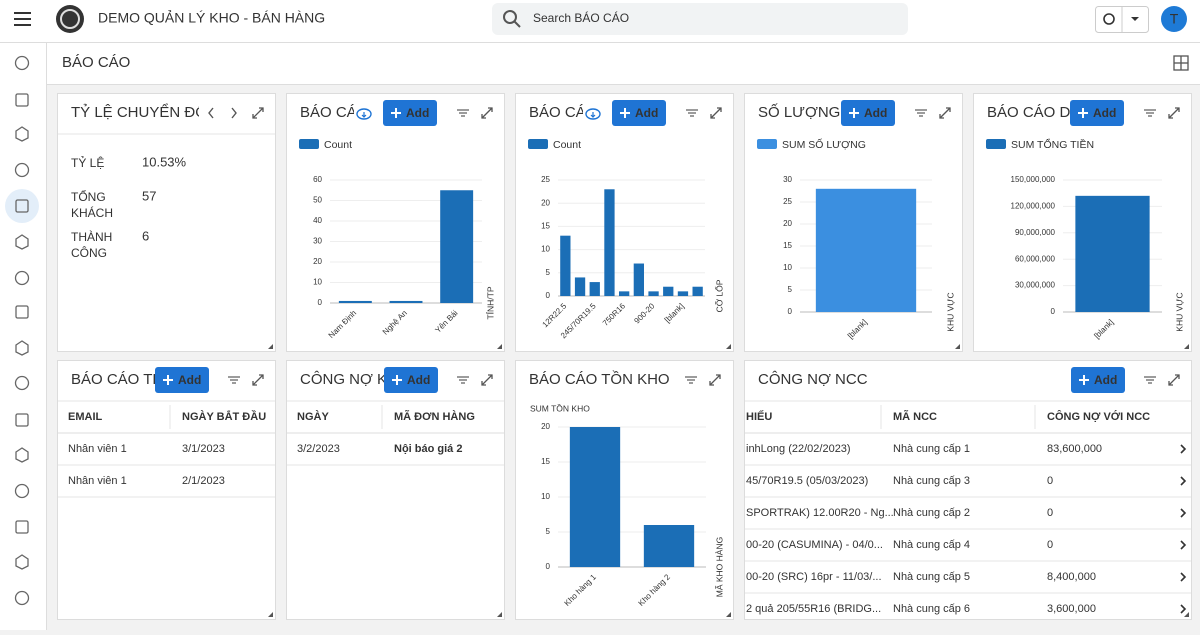 This screenshot has width=1200, height=635. What do you see at coordinates (560, 407) in the screenshot?
I see `y-axis-title: SUM TỒN KHO` at bounding box center [560, 407].